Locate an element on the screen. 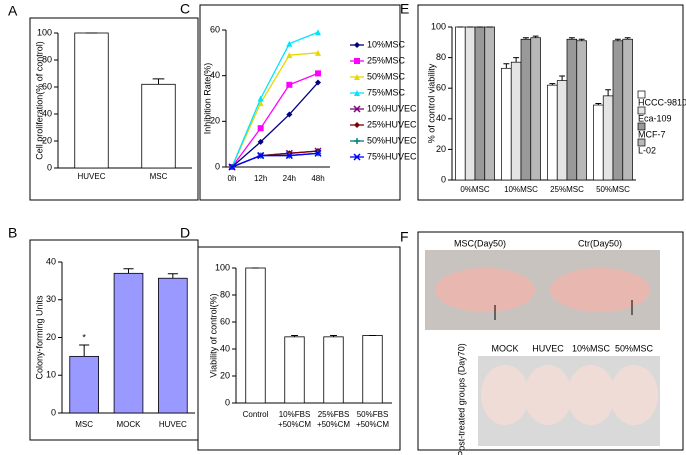 This screenshot has width=686, height=455. x-tick-label: HUVEC is located at coordinates (172, 424).